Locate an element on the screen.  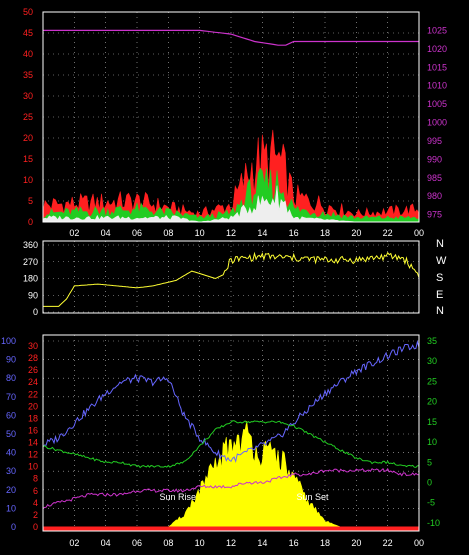
temperature-tick-label: 15 is located at coordinates (432, 422).